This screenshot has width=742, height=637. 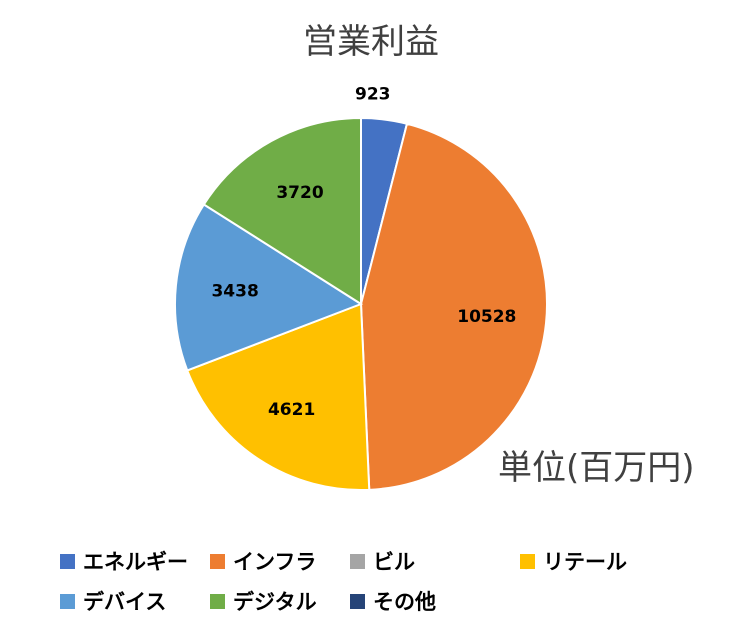 I want to click on data-label-1: 923, so click(x=373, y=95).